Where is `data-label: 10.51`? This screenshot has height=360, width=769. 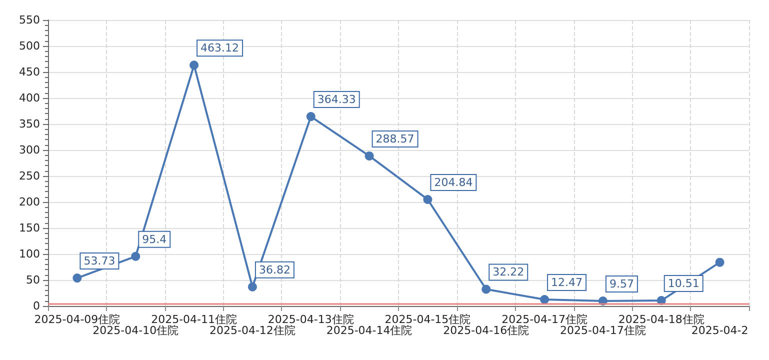 data-label: 10.51 is located at coordinates (684, 283).